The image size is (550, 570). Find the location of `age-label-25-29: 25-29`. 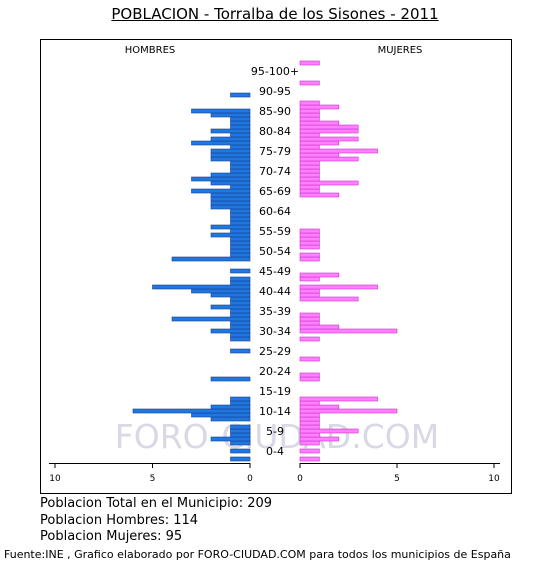

age-label-25-29: 25-29 is located at coordinates (275, 351).